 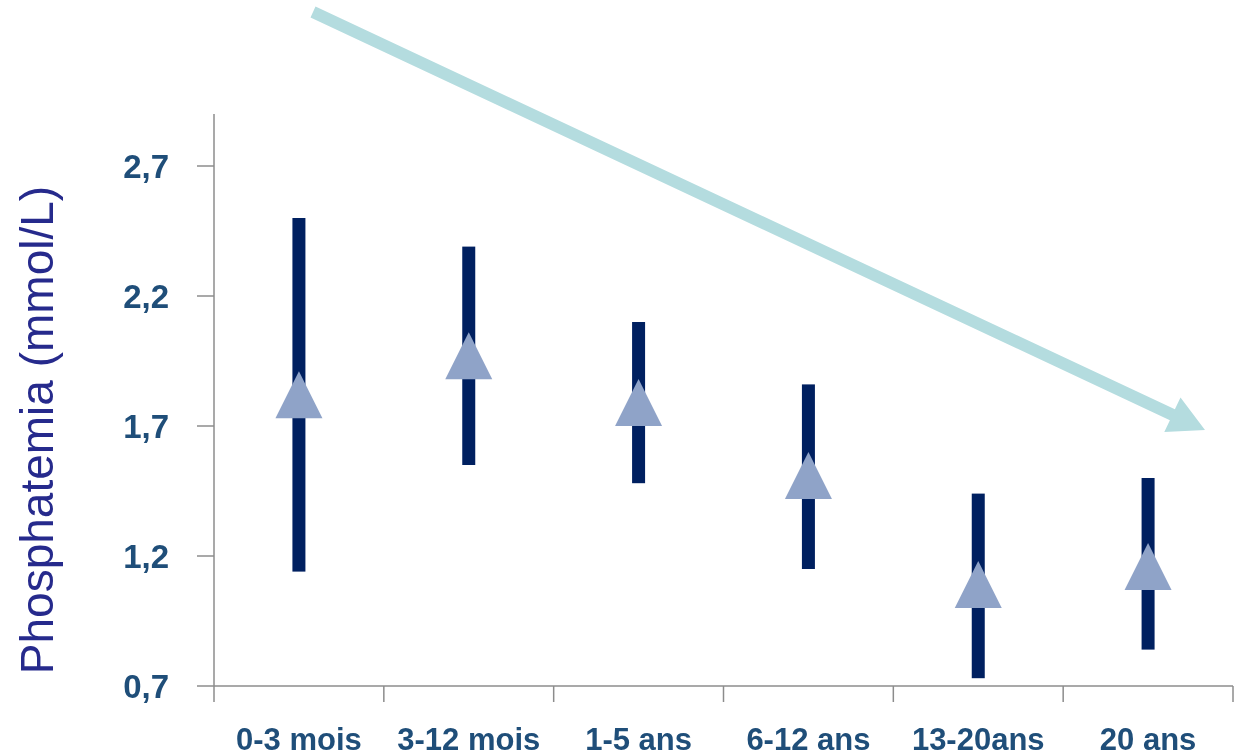 I want to click on y-tick-label: 0,7, so click(x=146, y=686).